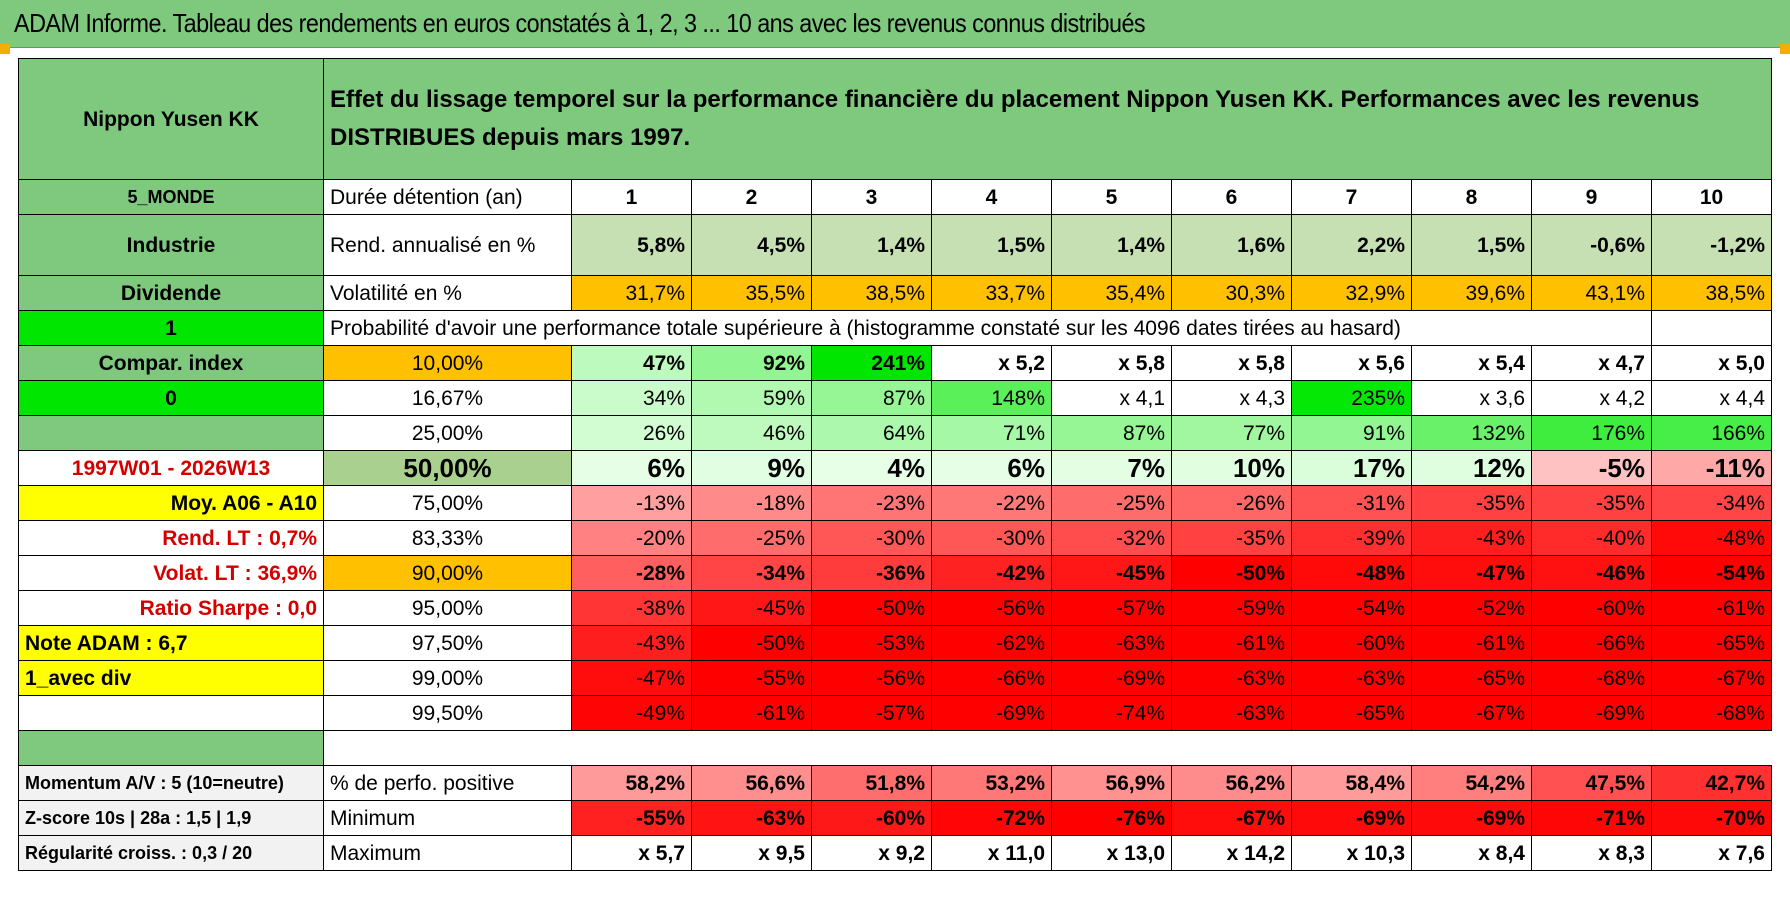  Describe the element at coordinates (871, 398) in the screenshot. I see `probability-cell: 87%` at that location.